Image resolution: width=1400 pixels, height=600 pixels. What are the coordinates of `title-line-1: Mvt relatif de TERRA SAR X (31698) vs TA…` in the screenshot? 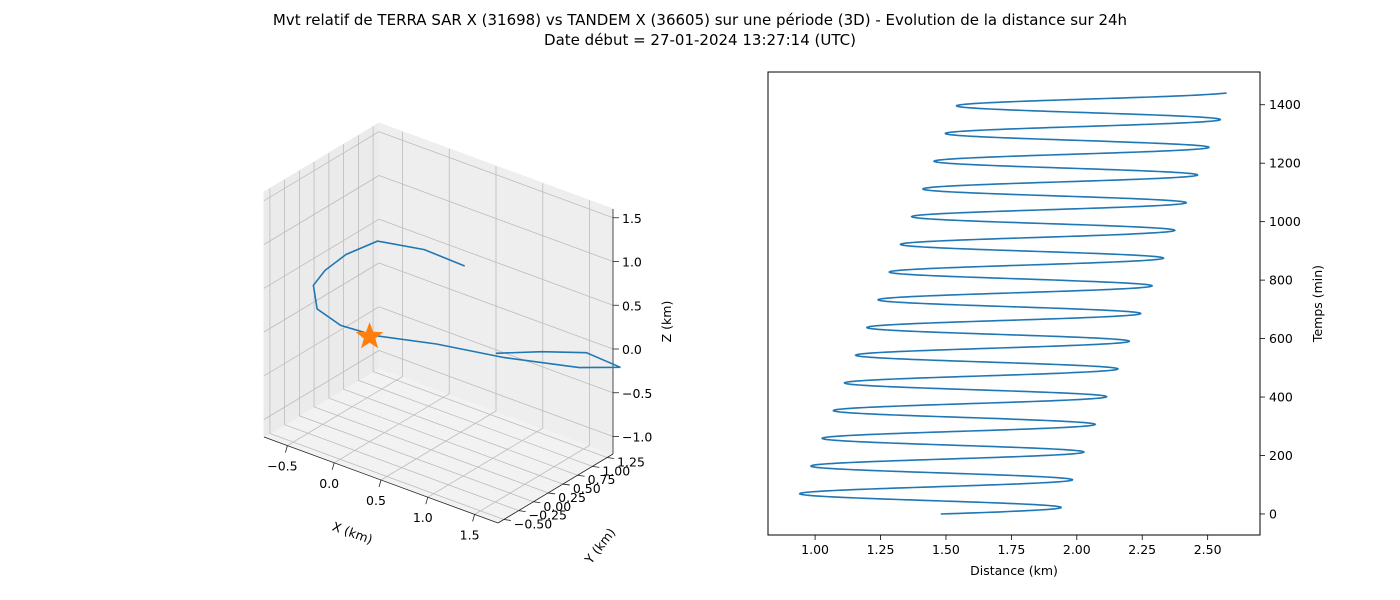 It's located at (700, 20).